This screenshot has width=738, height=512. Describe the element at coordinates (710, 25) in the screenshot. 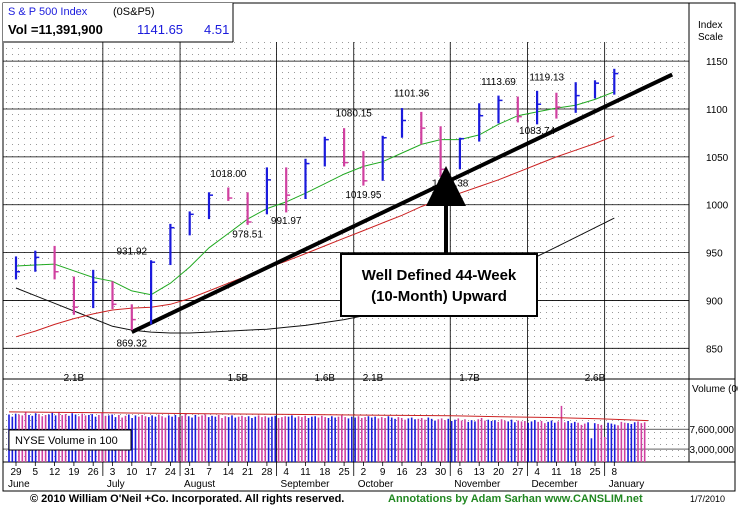

I see `index-scale-label: Index` at that location.